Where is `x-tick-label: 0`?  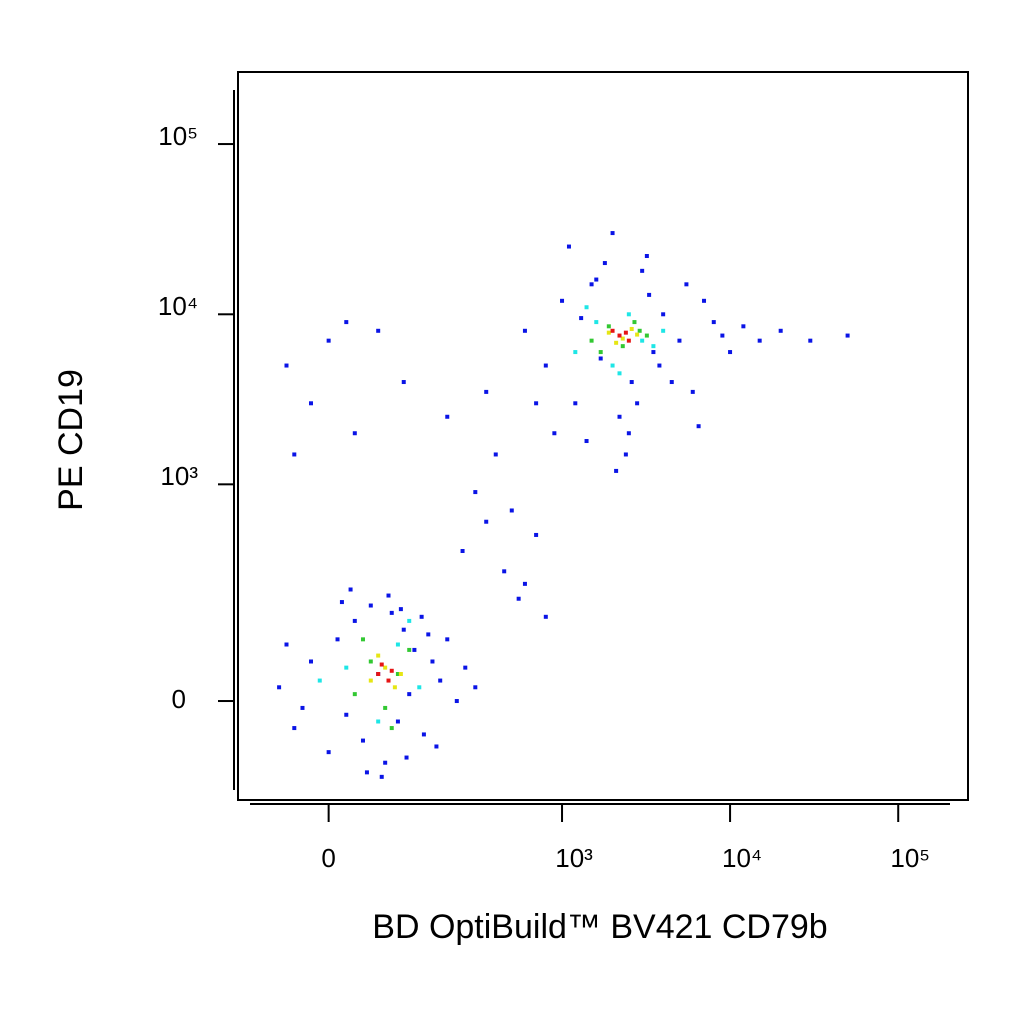 x-tick-label: 0 is located at coordinates (328, 858).